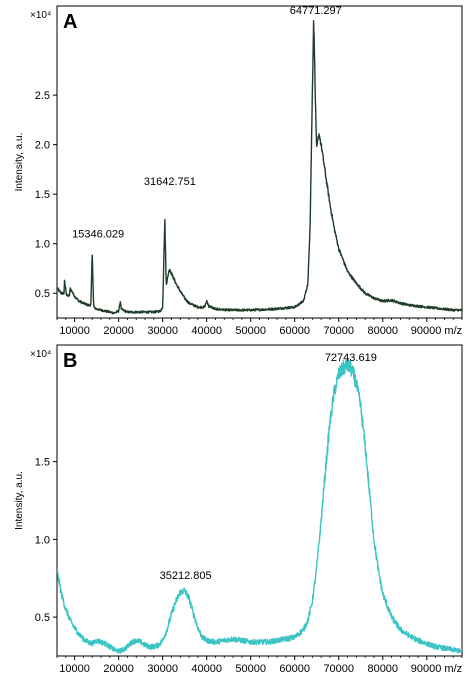 Image resolution: width=474 pixels, height=680 pixels. What do you see at coordinates (42, 146) in the screenshot?
I see `y-tick-label: 2.0` at bounding box center [42, 146].